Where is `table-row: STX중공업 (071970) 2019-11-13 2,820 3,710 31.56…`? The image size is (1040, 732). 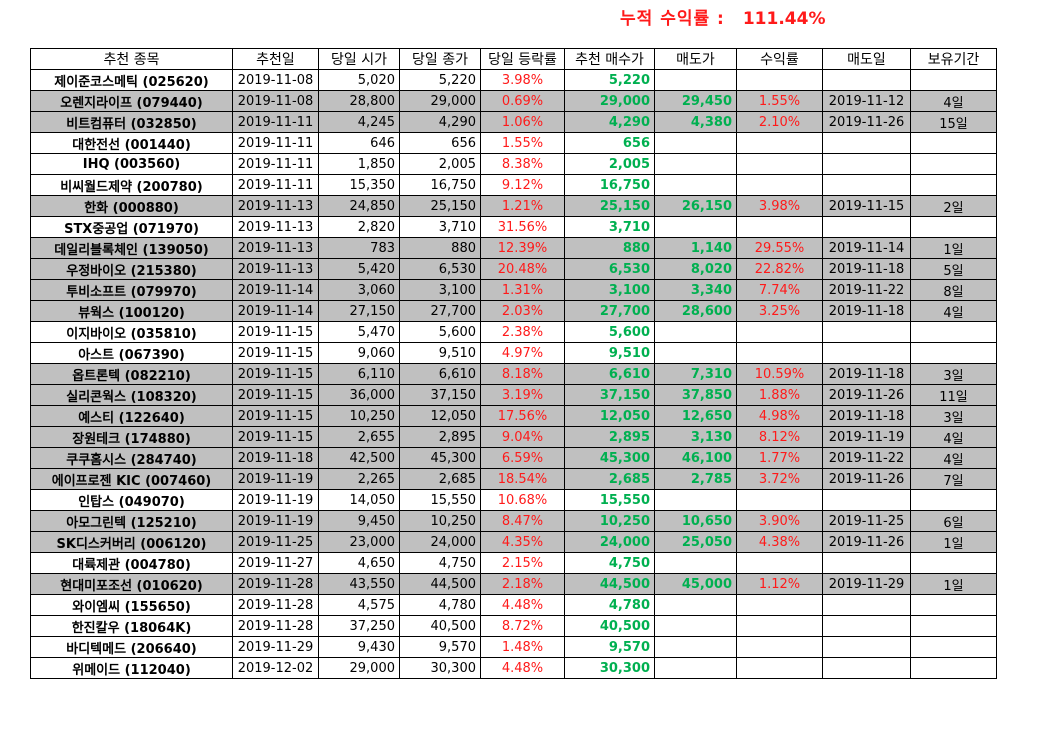 table-row: STX중공업 (071970) 2019-11-13 2,820 3,710 31.56… is located at coordinates (513, 227).